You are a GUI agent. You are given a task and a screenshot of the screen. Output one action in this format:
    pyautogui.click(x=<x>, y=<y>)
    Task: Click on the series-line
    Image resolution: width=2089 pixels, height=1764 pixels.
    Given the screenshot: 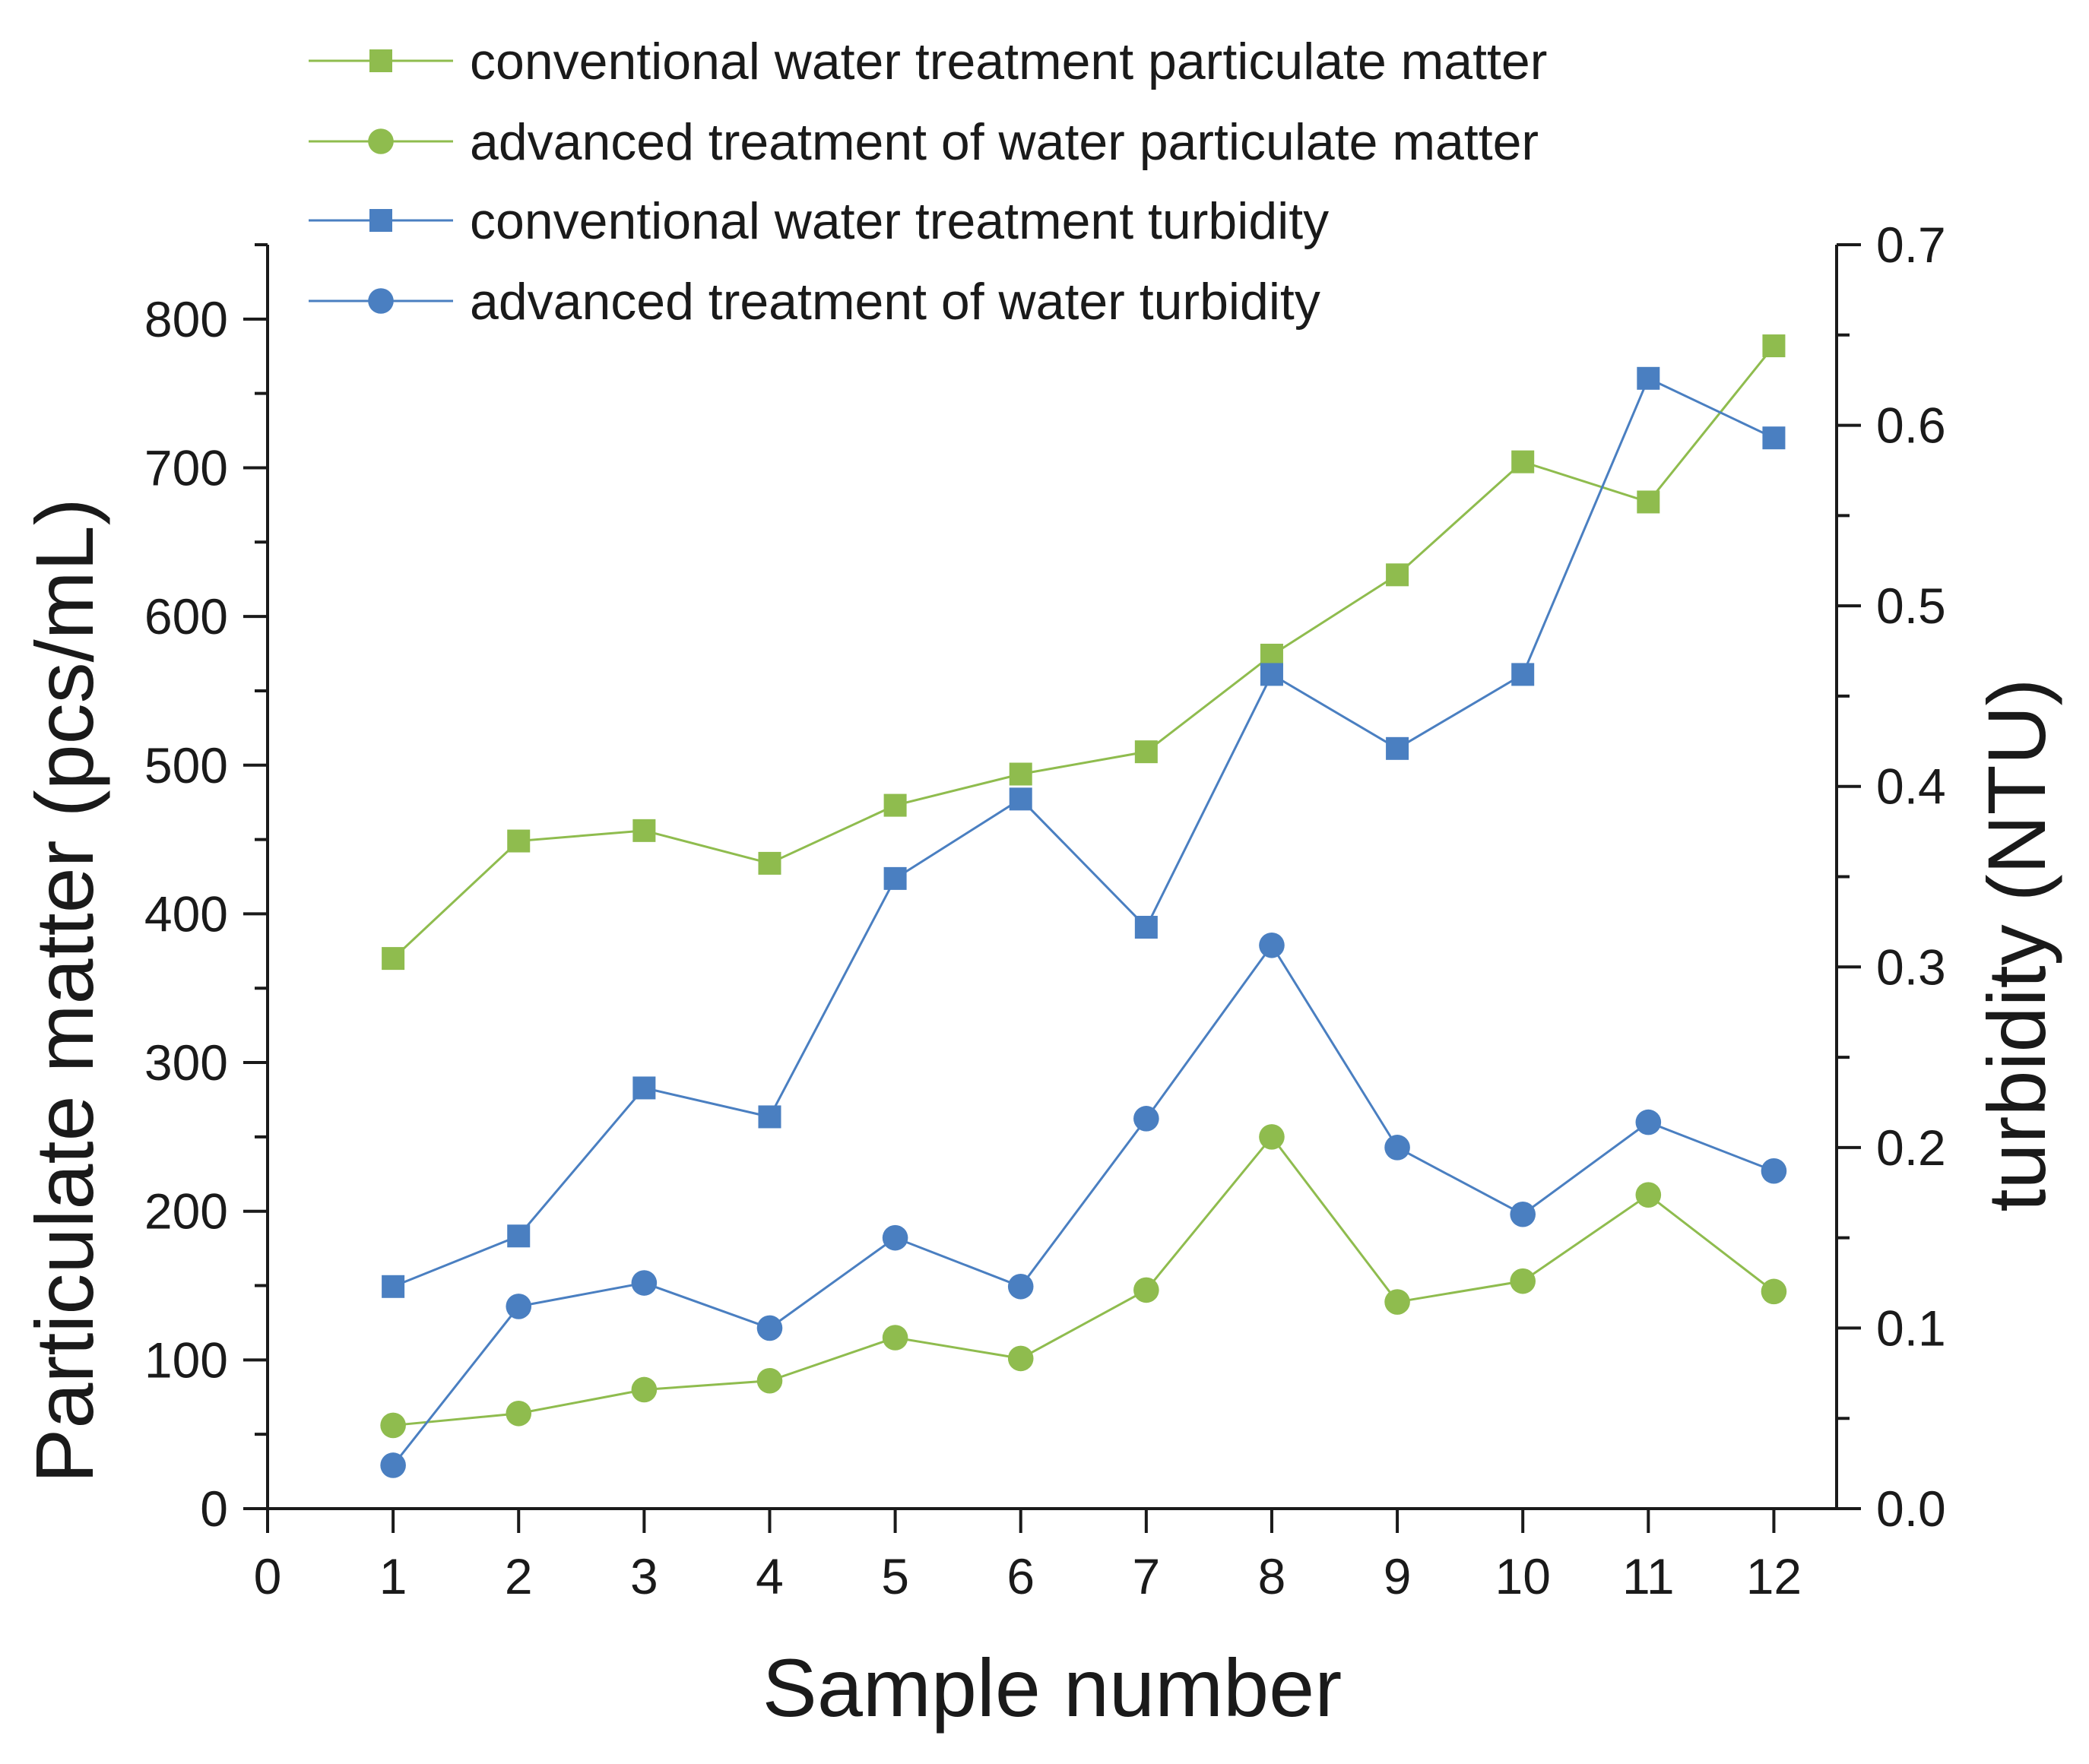 What is the action you would take?
    pyautogui.click(x=1083, y=1281)
    